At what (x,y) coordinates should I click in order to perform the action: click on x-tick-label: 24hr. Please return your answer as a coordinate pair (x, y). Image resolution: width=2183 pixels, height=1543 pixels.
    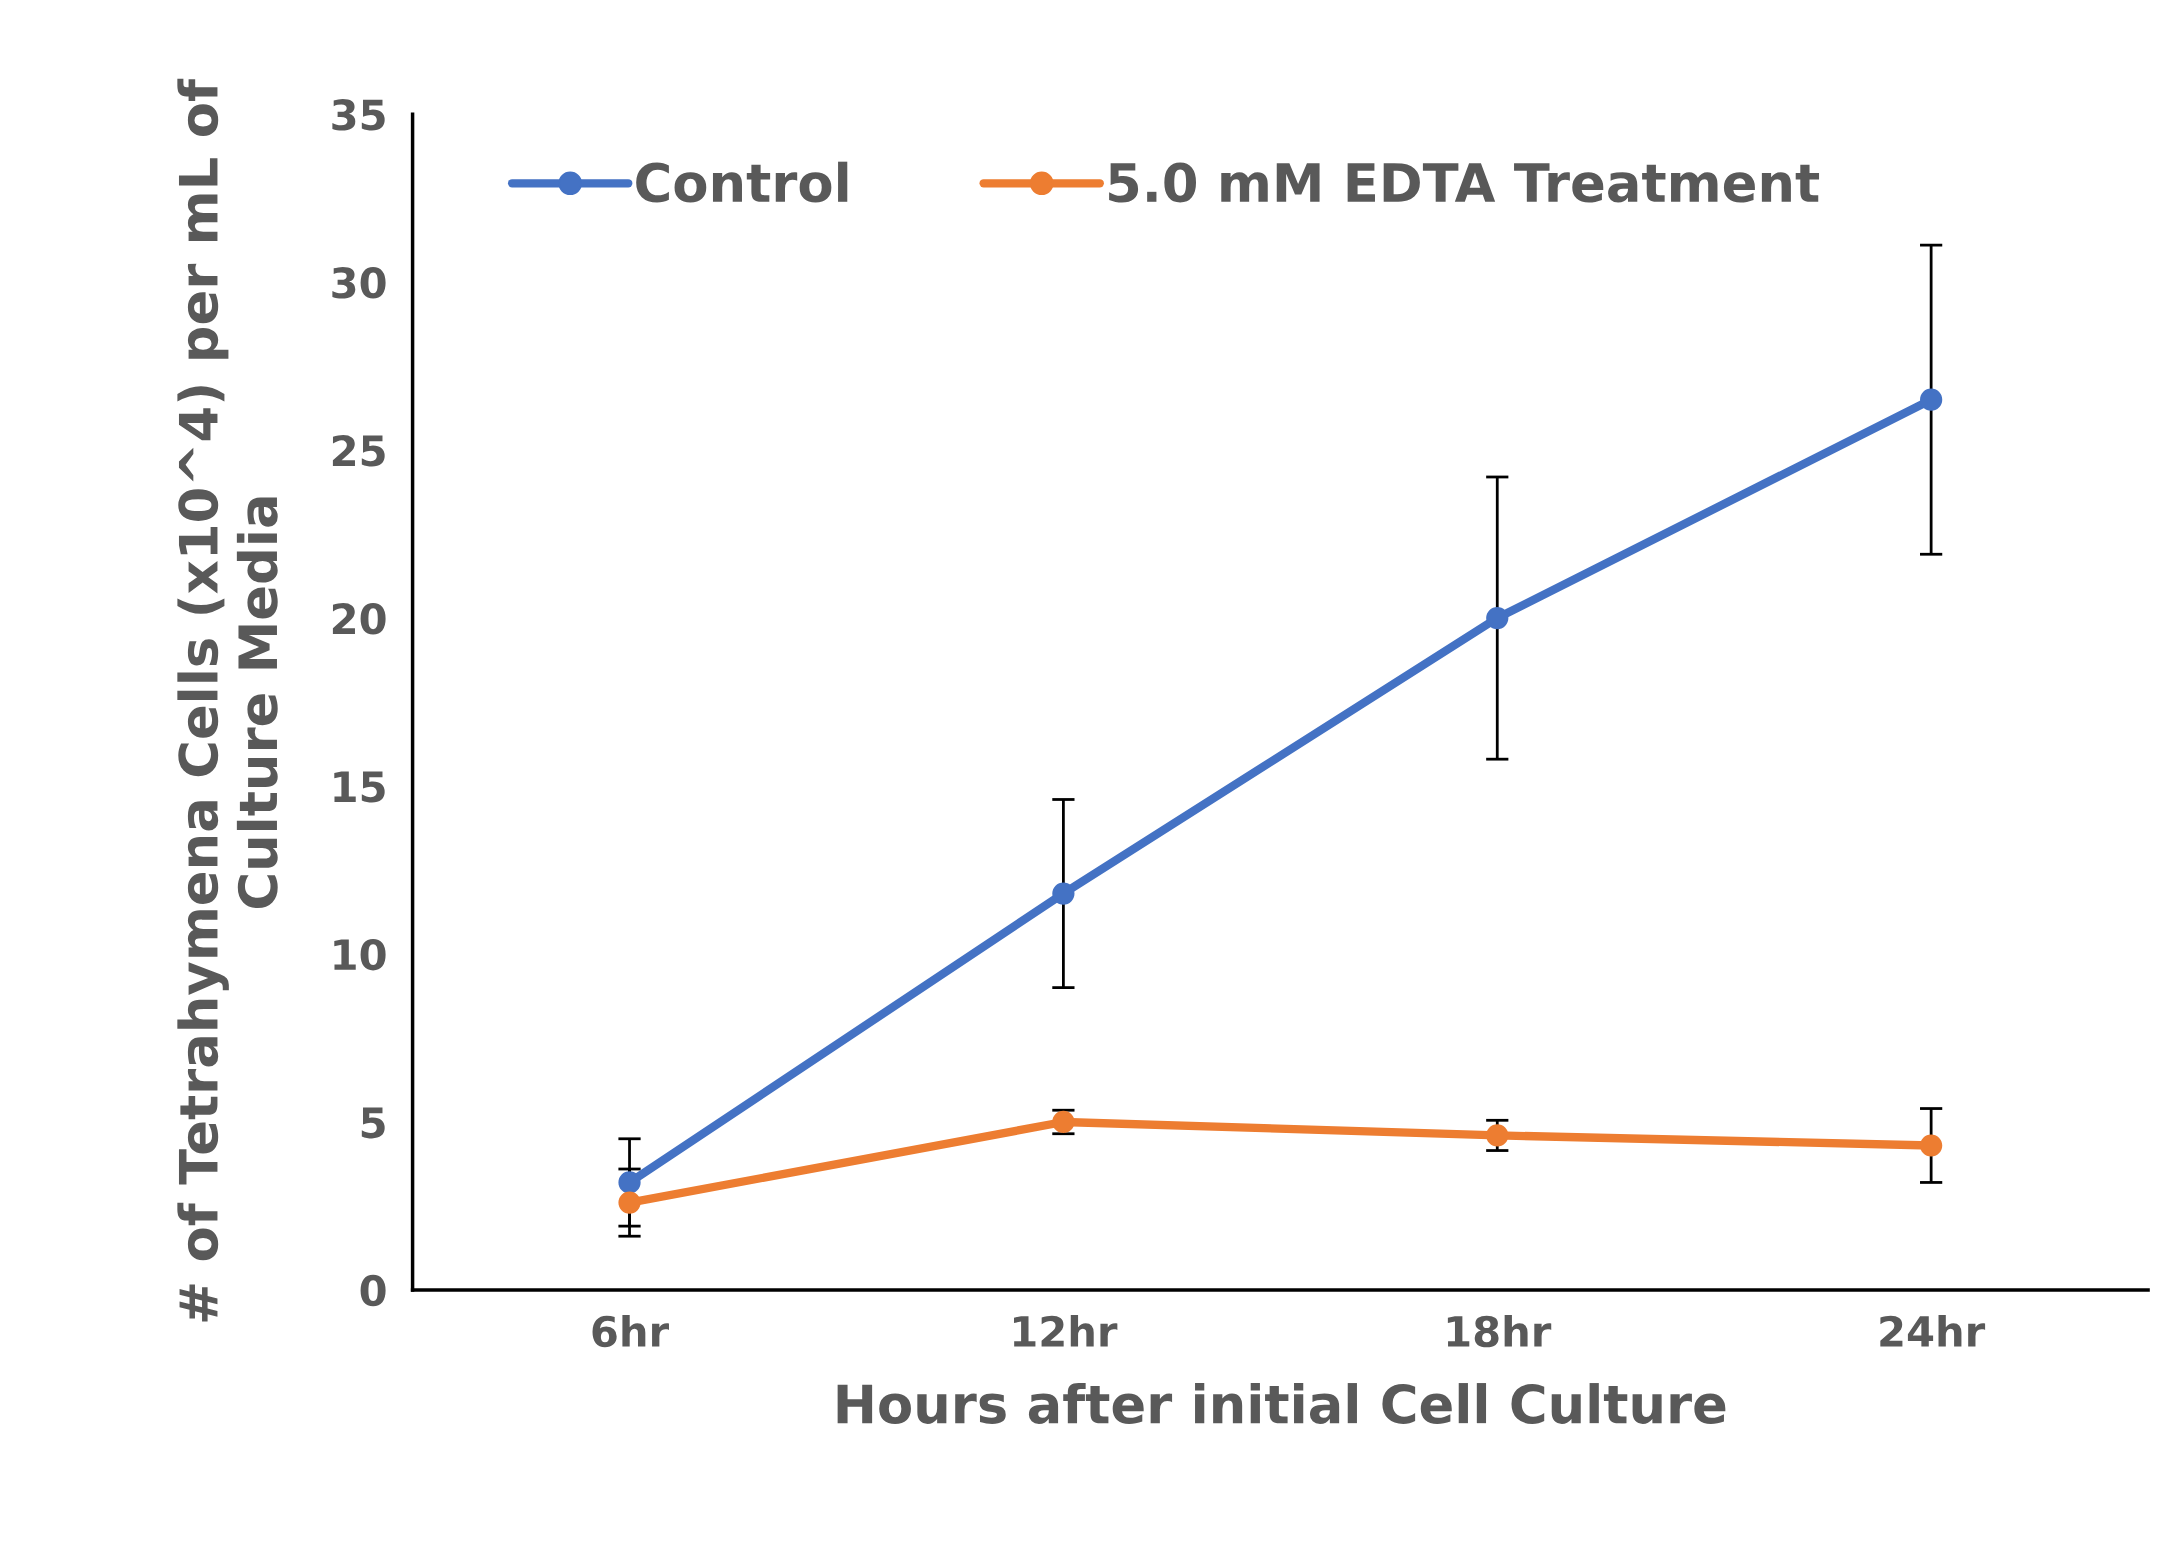
    Looking at the image, I should click on (1933, 1330).